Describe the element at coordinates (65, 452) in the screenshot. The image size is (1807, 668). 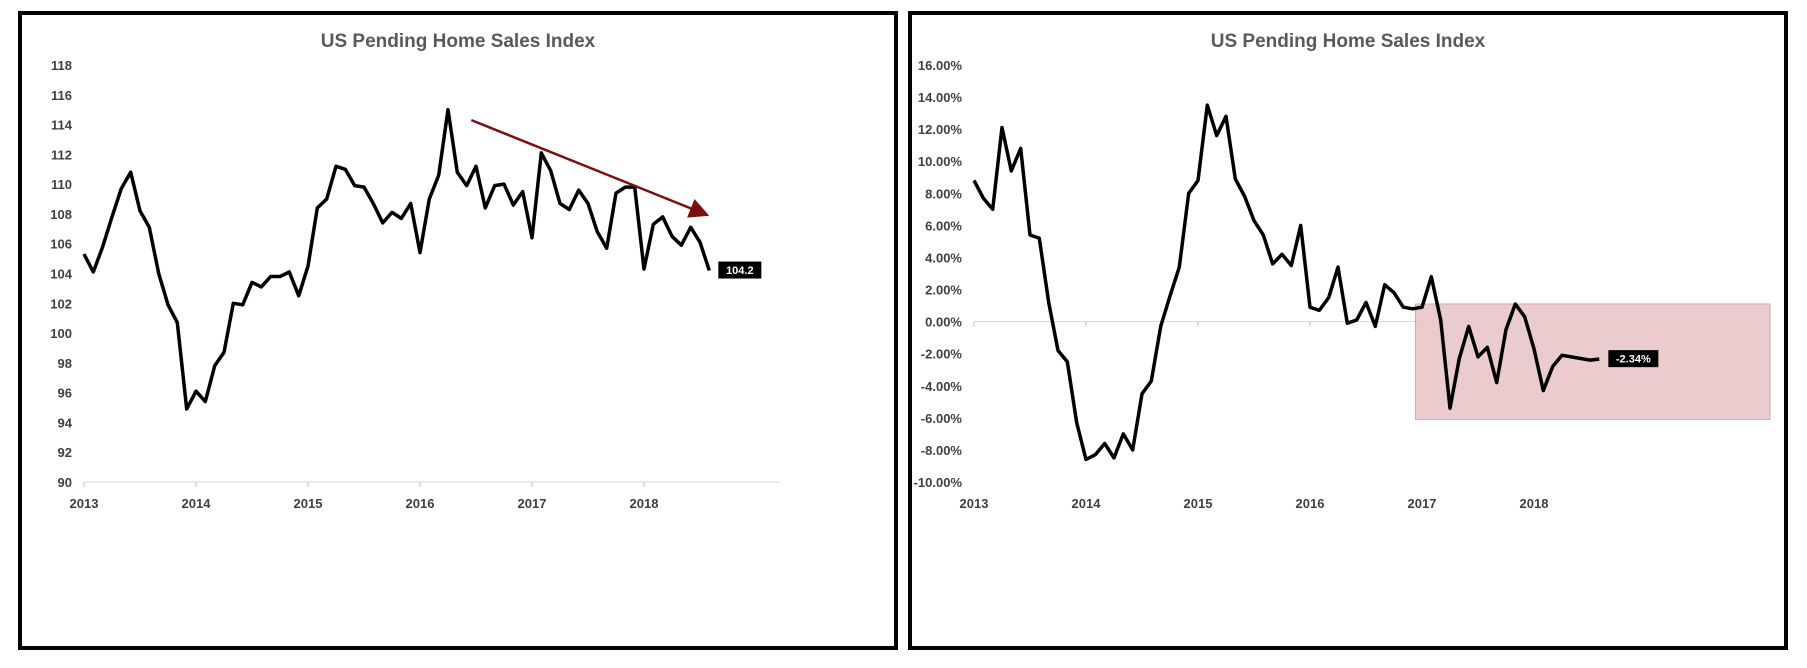
I see `y-tick-label: 92` at that location.